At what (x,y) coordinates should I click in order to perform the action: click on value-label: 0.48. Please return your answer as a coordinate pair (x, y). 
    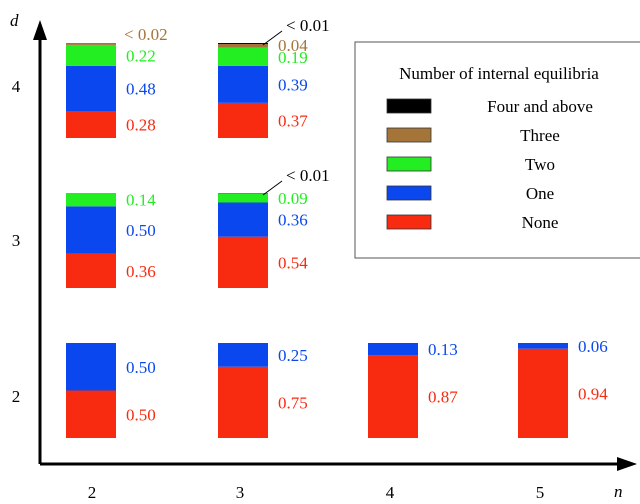
    Looking at the image, I should click on (141, 89).